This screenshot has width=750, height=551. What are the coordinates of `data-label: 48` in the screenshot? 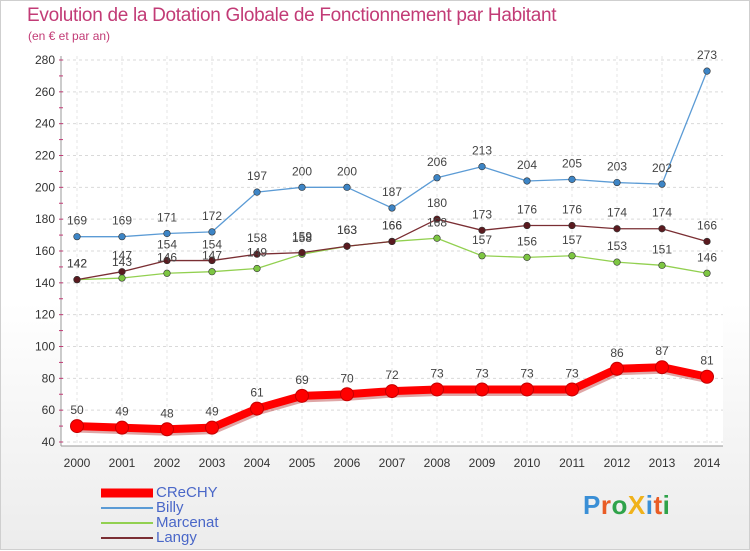 It's located at (167, 413).